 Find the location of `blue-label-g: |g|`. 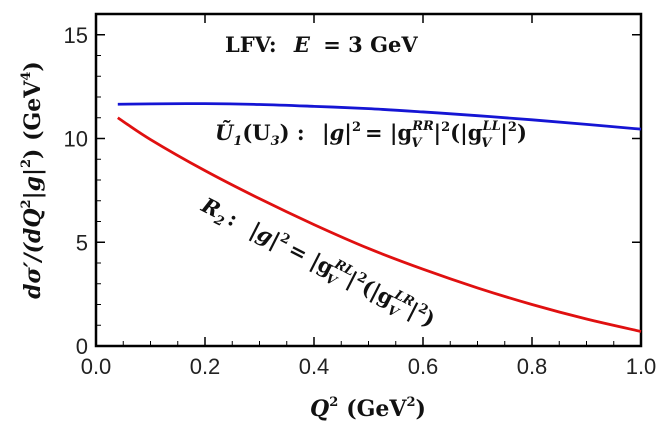

blue-label-g: |g| is located at coordinates (337, 132).